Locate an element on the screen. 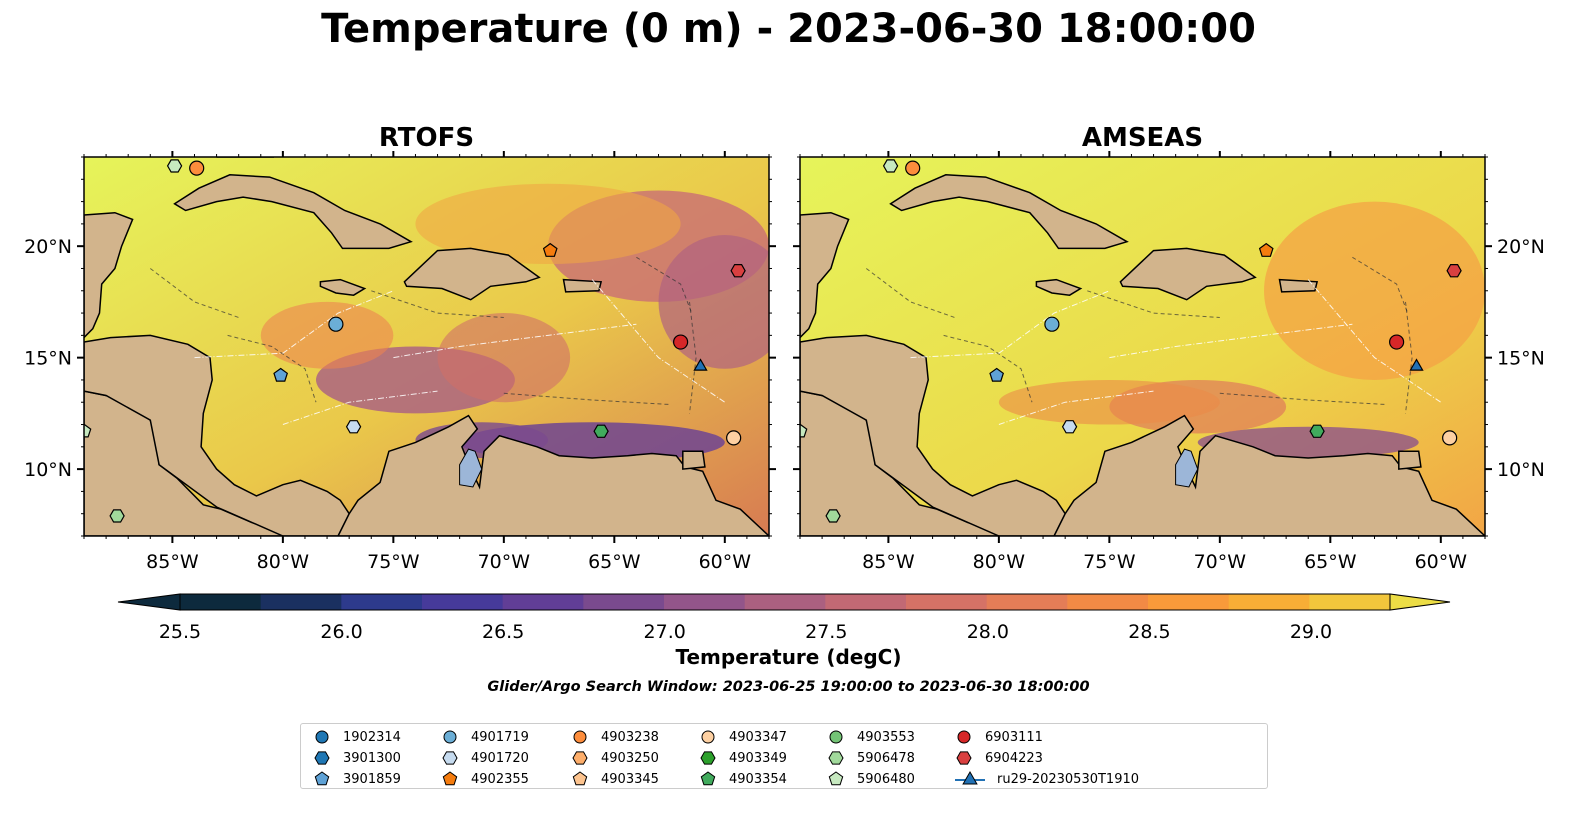 This screenshot has height=827, width=1577. legend-item-label: 4903354 is located at coordinates (758, 779).